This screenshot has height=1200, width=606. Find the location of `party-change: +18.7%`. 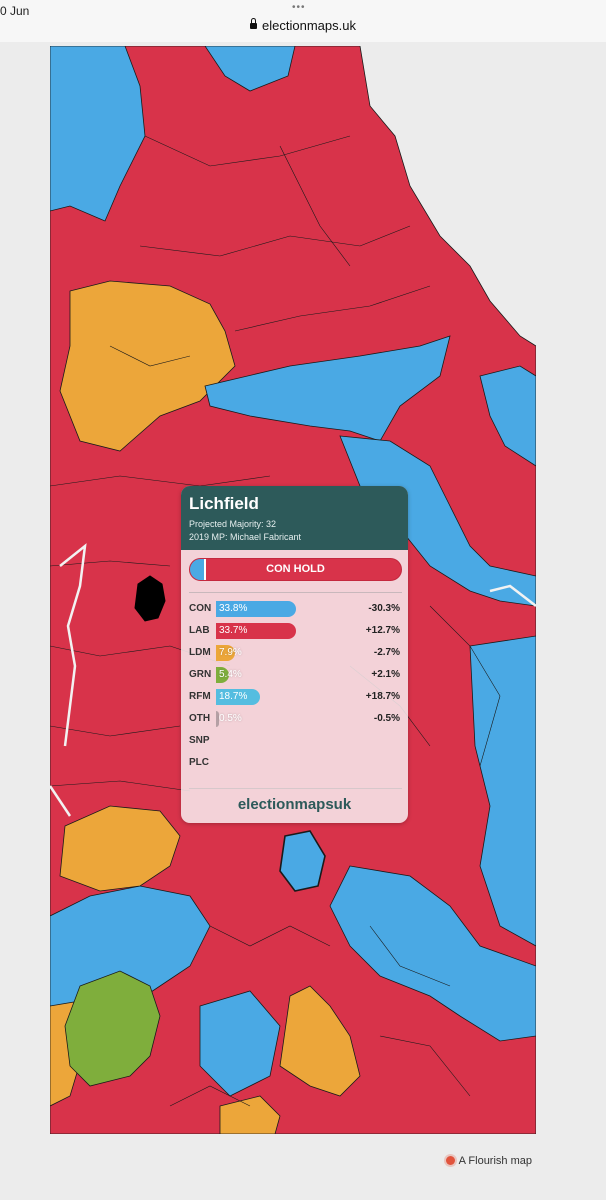

party-change: +18.7% is located at coordinates (382, 696).